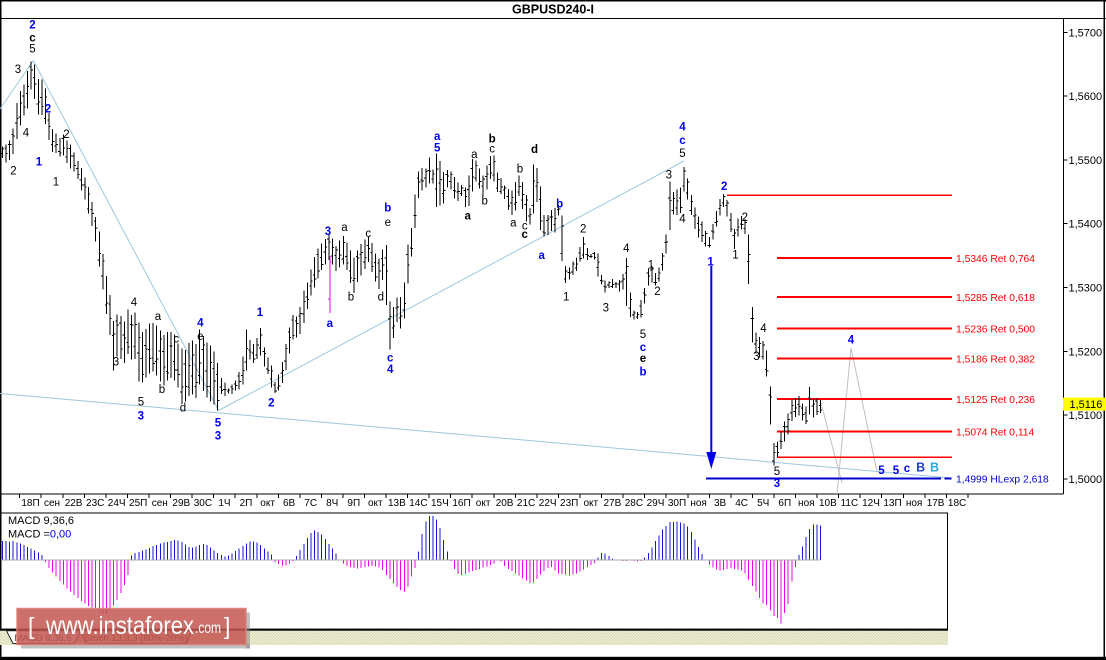  Describe the element at coordinates (995, 360) in the screenshot. I see `svg-text: 1,5186 Ret 0,382` at that location.